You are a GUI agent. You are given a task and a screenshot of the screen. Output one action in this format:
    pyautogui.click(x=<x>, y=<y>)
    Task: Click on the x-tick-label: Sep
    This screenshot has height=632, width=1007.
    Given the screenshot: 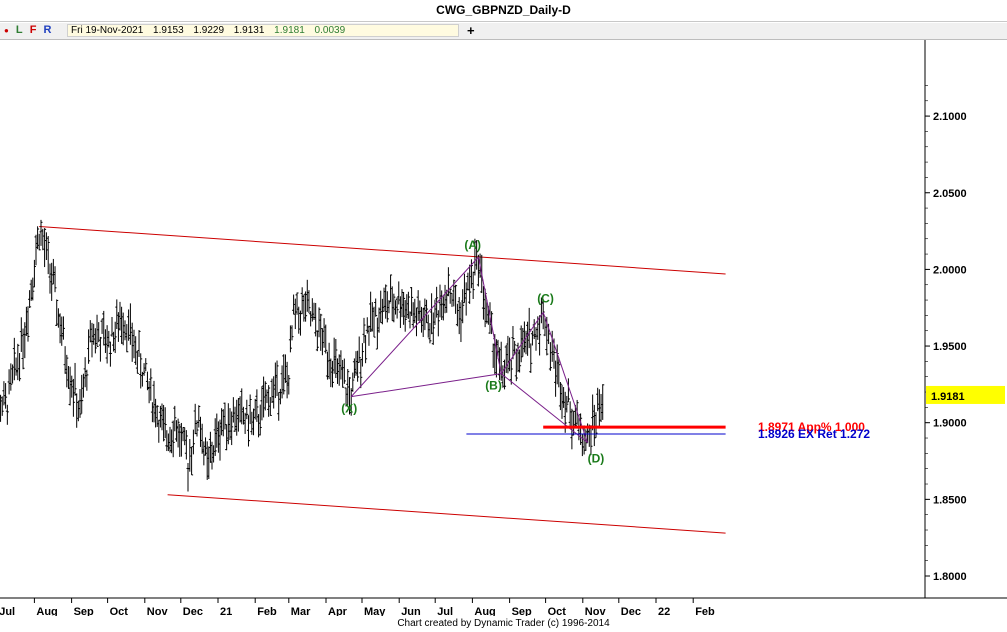 What is the action you would take?
    pyautogui.click(x=84, y=611)
    